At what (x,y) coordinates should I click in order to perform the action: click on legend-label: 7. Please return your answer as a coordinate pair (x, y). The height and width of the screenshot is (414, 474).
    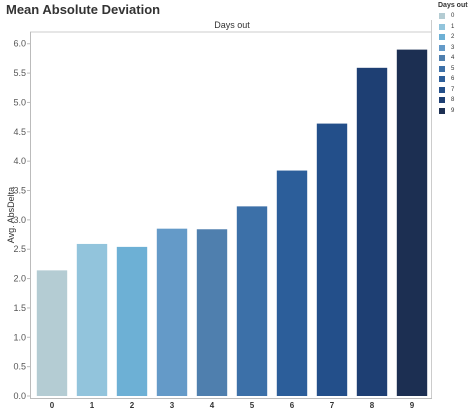
    Looking at the image, I should click on (453, 89).